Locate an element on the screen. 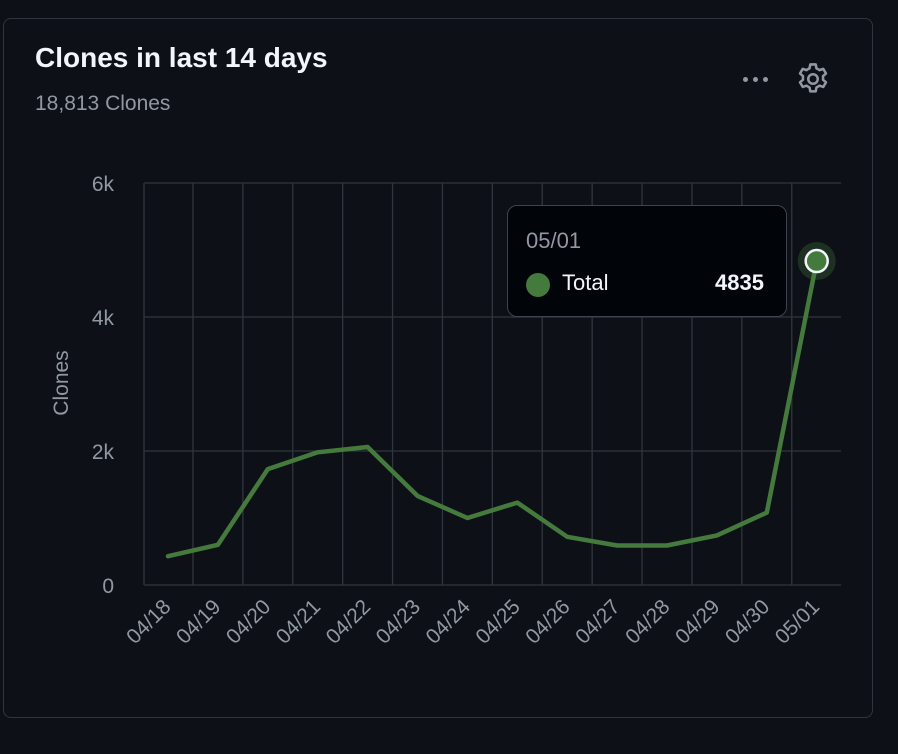 The height and width of the screenshot is (754, 898). y-tick-label: 2k is located at coordinates (103, 452).